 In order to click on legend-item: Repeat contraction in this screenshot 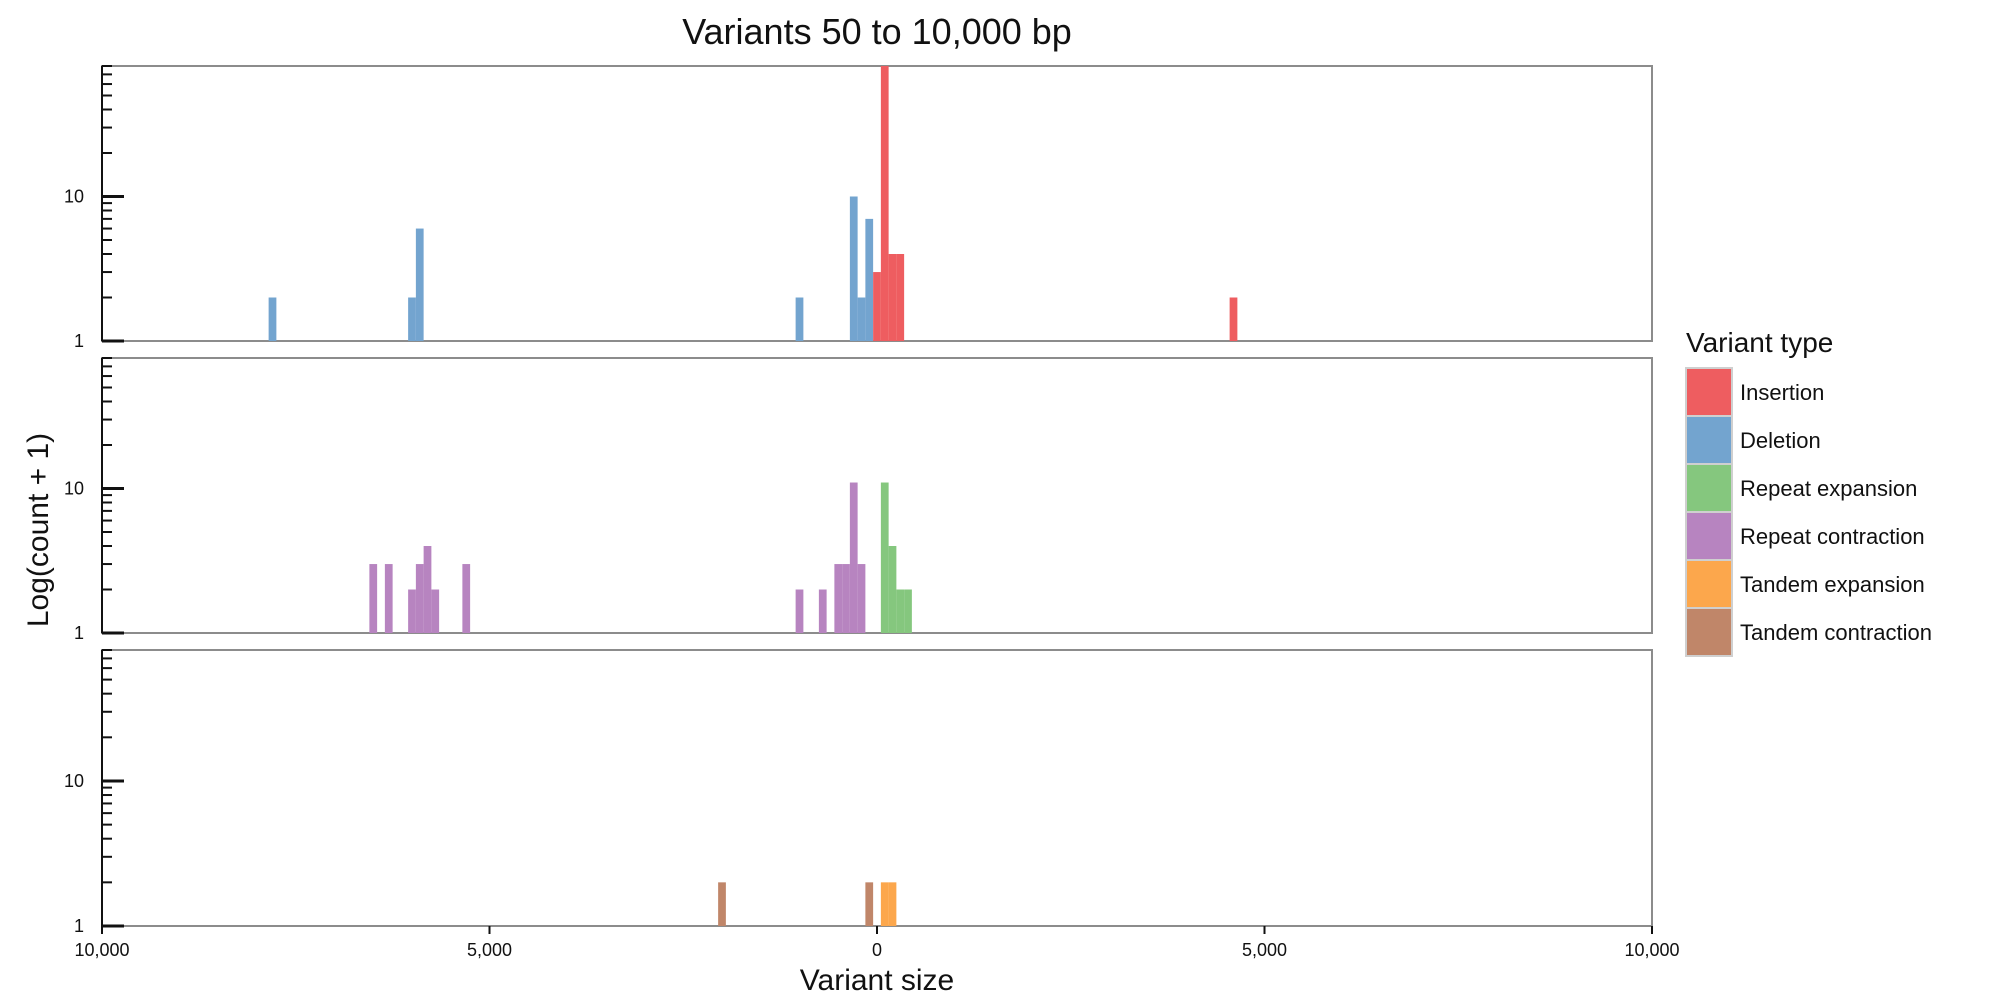, I will do `click(1805, 536)`.